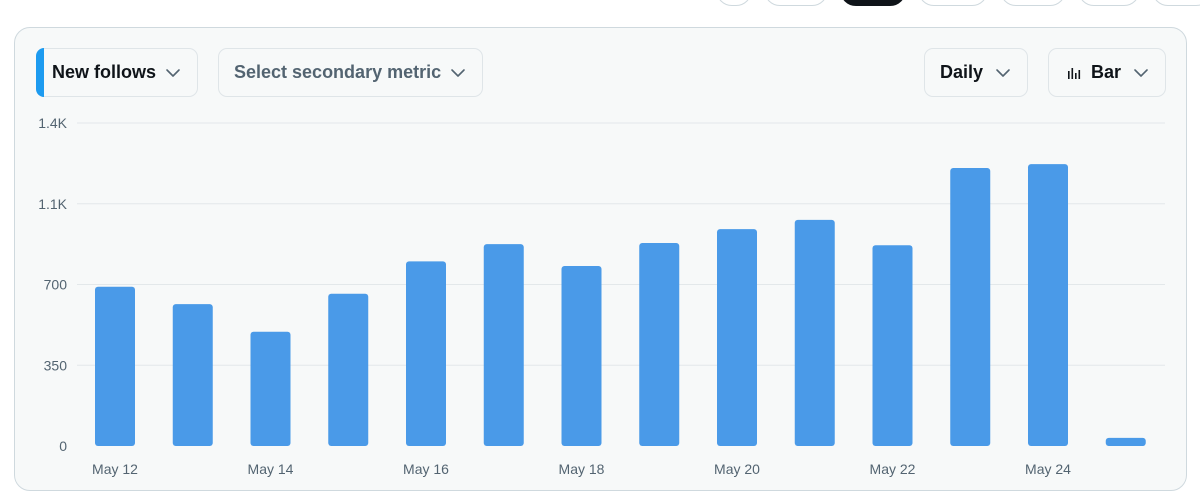 This screenshot has height=498, width=1200. I want to click on x-tick-label: May 24, so click(1048, 469).